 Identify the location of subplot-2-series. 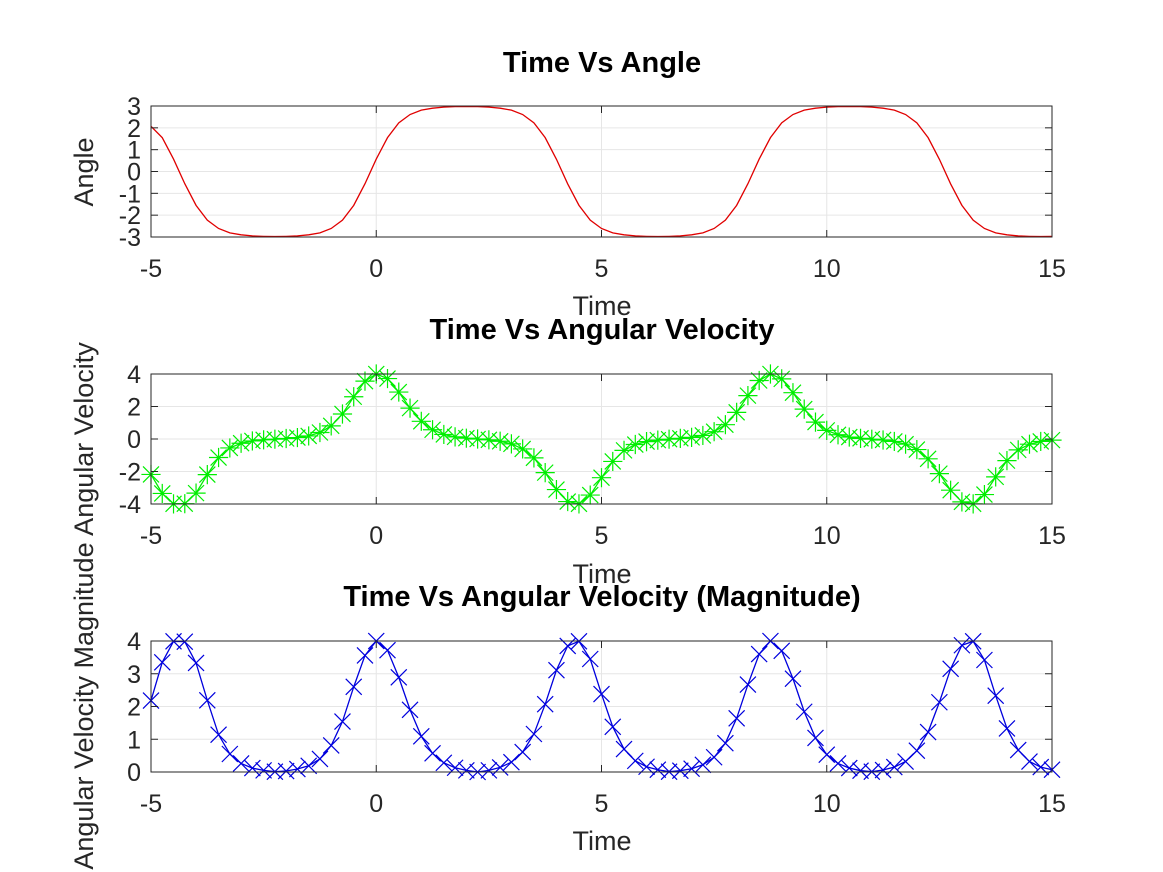
(601, 439).